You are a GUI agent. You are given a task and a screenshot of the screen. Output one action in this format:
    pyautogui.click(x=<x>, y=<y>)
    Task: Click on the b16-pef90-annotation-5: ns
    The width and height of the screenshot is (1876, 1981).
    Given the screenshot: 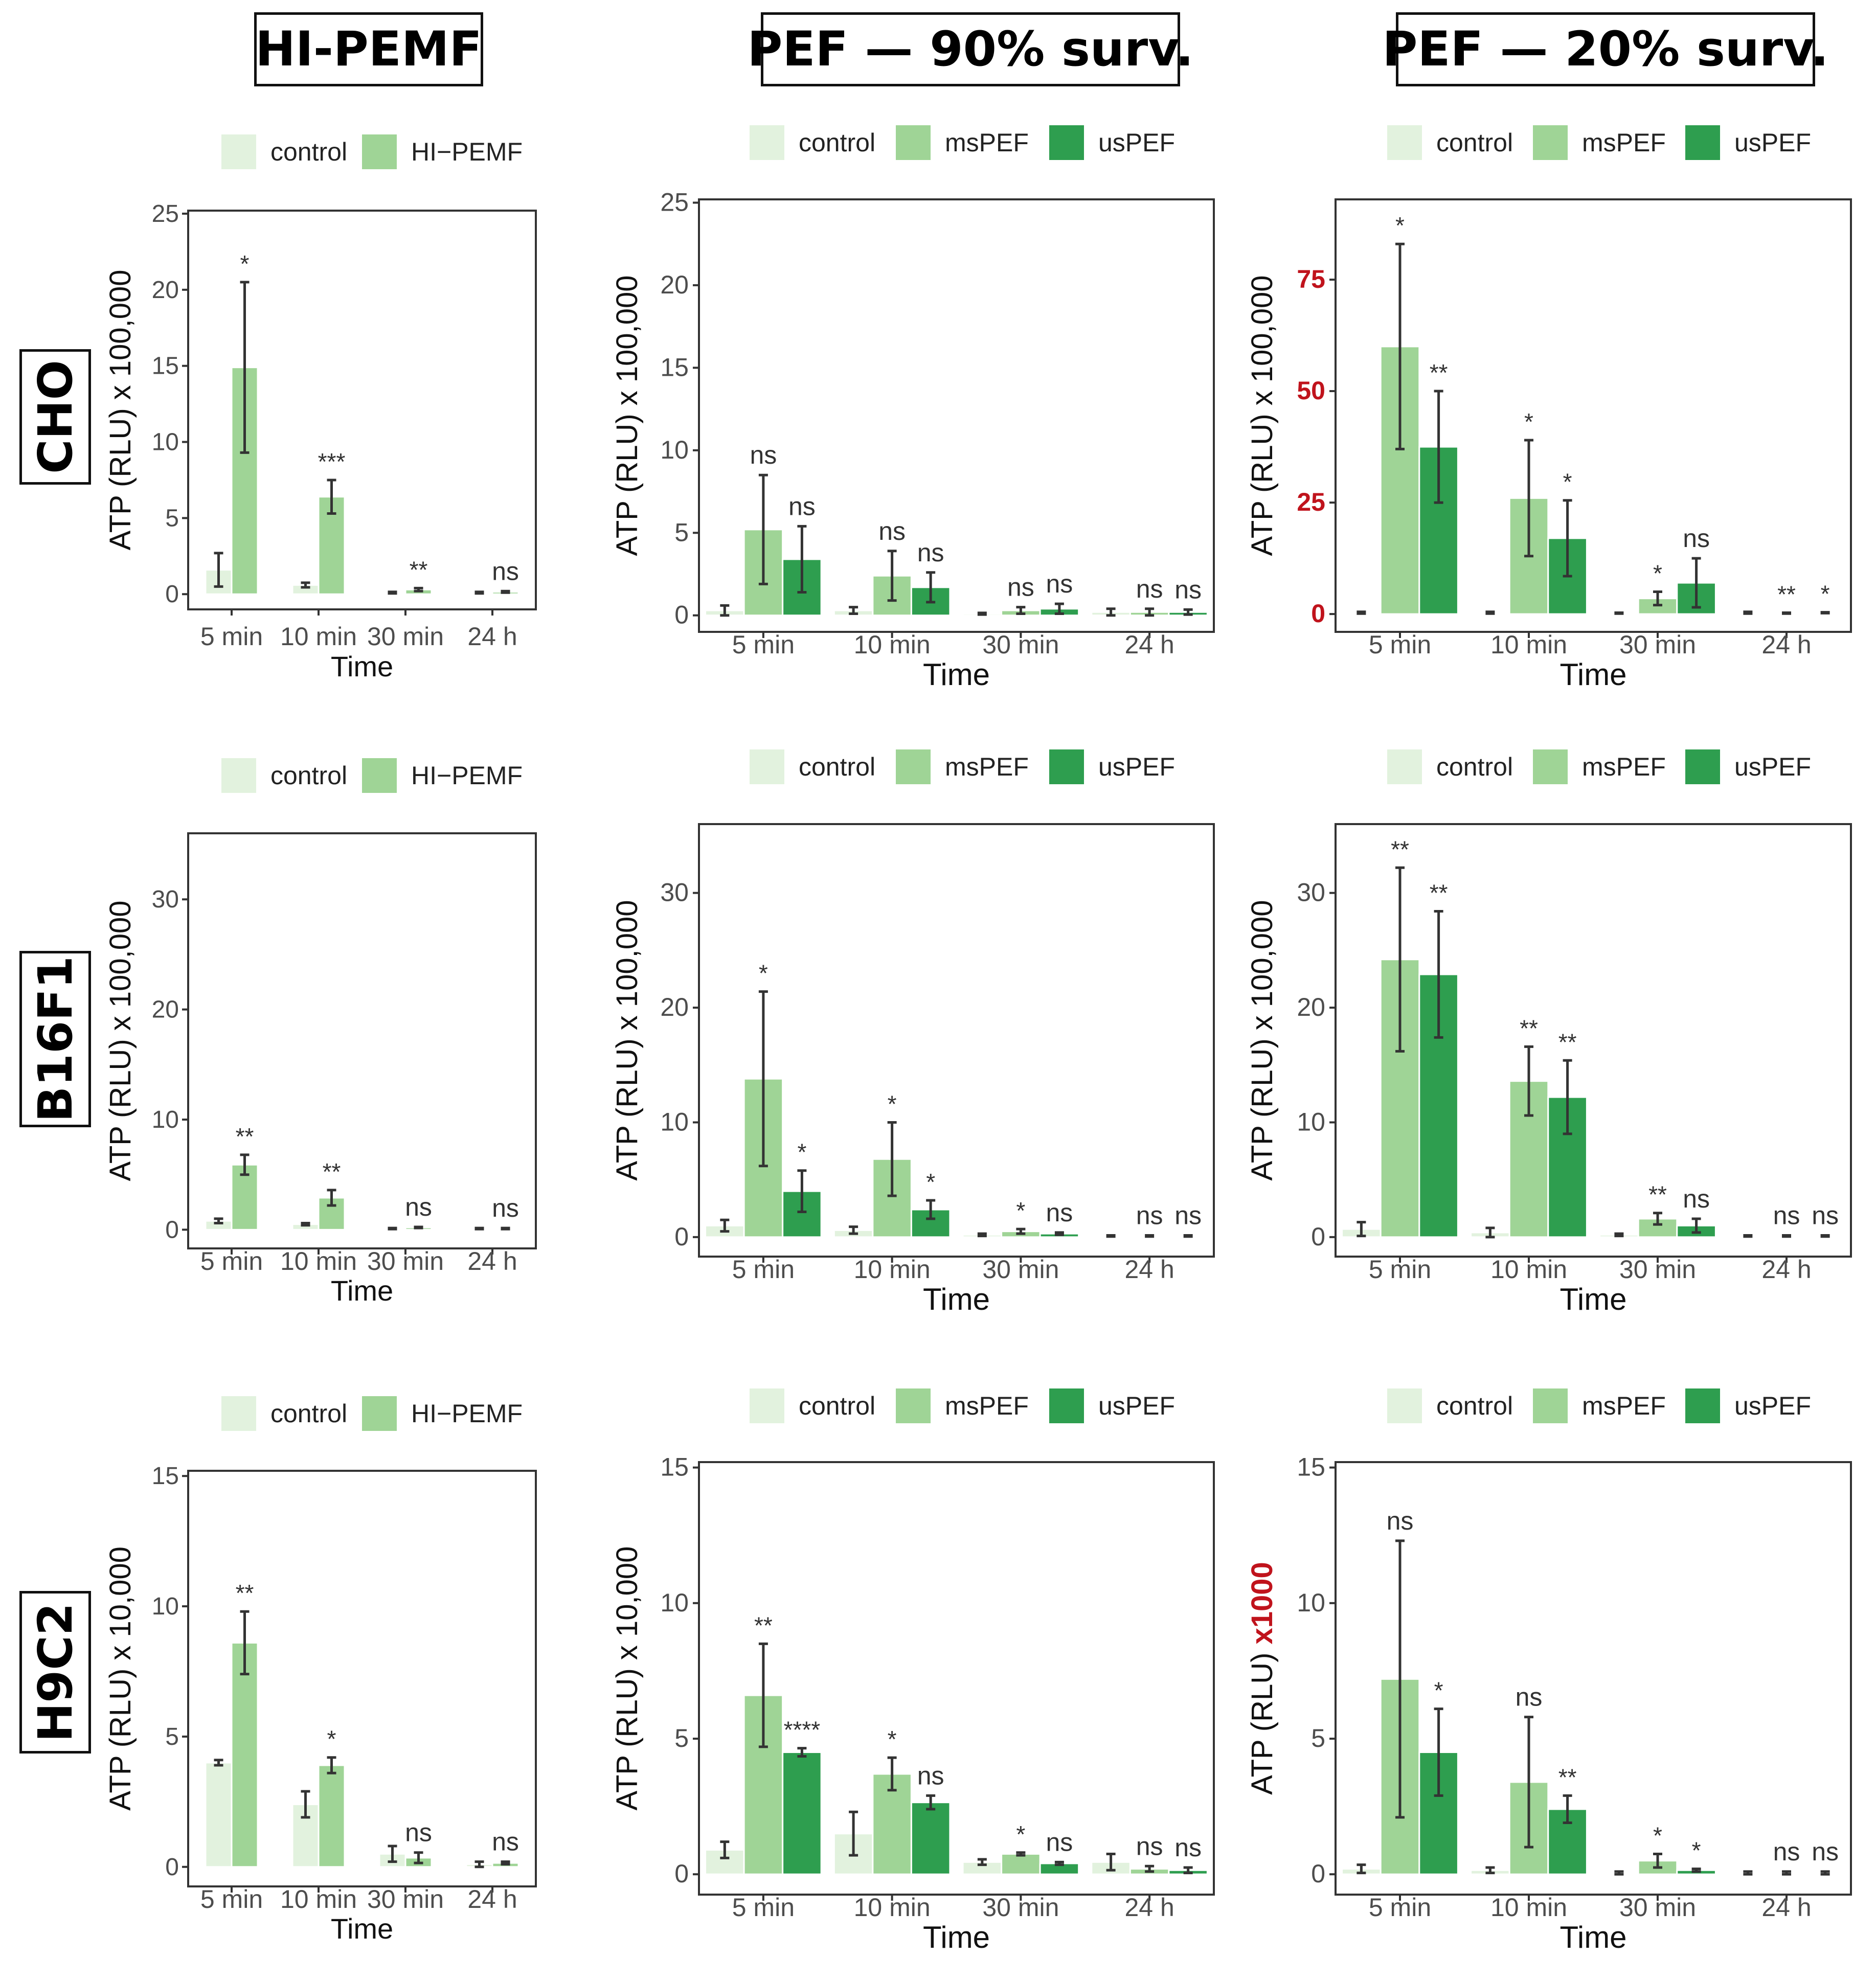 What is the action you would take?
    pyautogui.click(x=1059, y=1212)
    